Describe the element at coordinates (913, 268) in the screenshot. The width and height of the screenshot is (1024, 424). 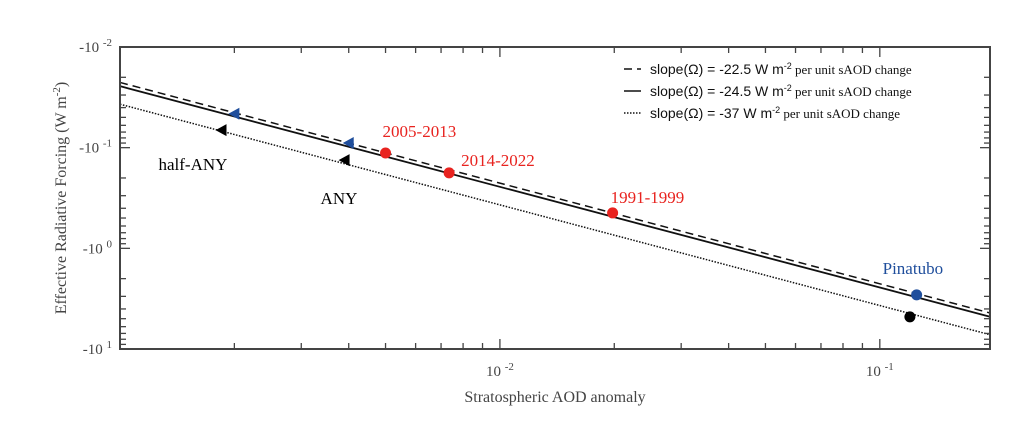
I see `point-label: Pinatubo` at that location.